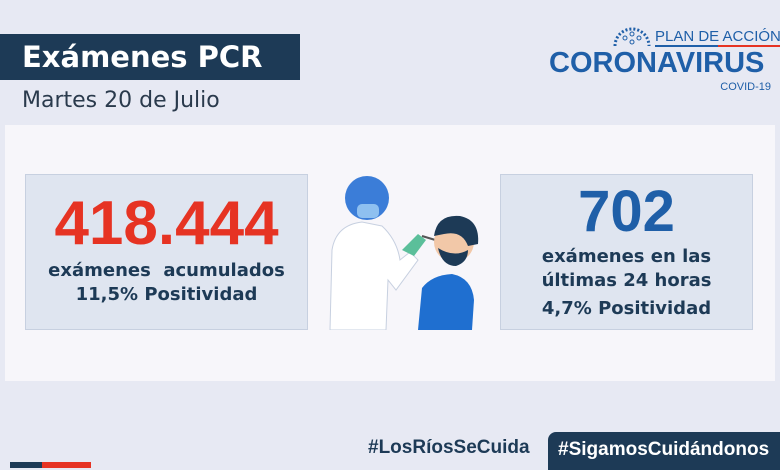 The image size is (780, 470). I want to click on date-subtitle: Martes 20 de Julio, so click(121, 100).